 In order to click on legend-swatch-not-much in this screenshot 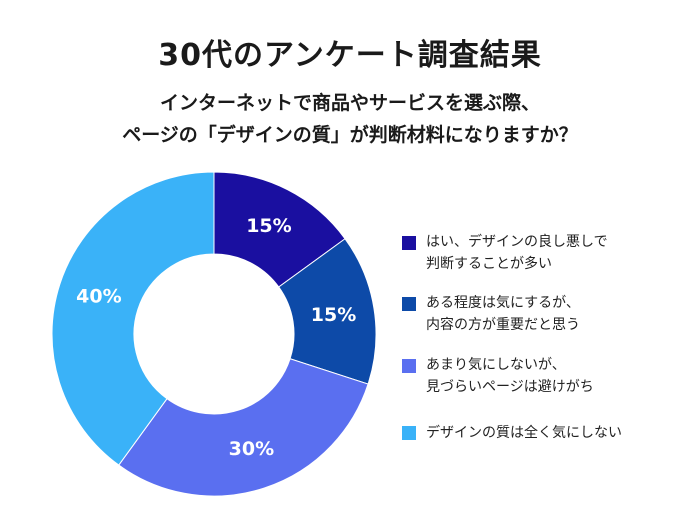, I will do `click(409, 366)`.